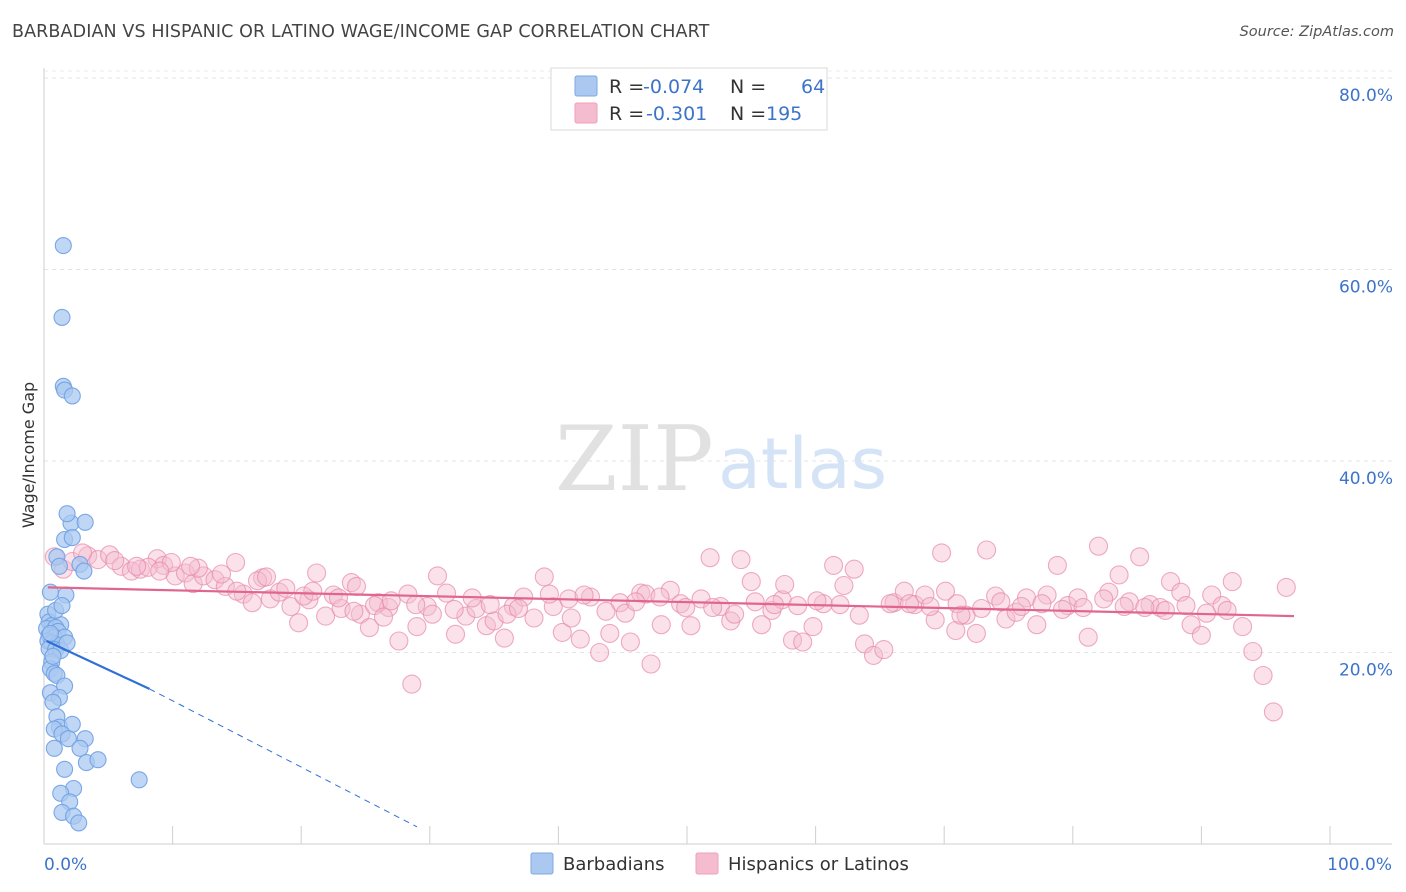 The width and height of the screenshot is (1406, 892). What do you see at coordinates (707, 863) in the screenshot?
I see `bottom-legend-swatch-hispanics` at bounding box center [707, 863].